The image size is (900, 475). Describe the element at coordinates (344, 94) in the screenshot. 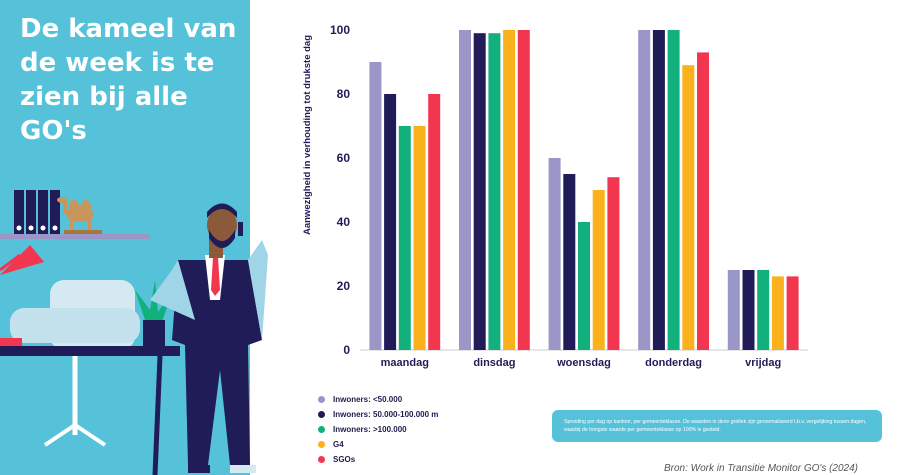

I see `y-tick-label: 80` at that location.